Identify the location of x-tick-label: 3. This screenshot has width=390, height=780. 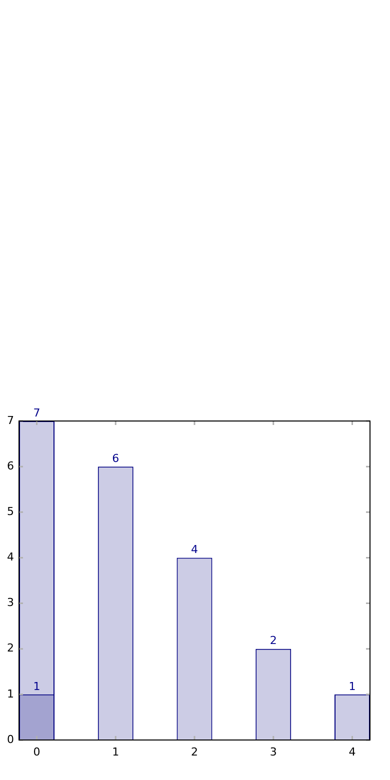
(273, 751).